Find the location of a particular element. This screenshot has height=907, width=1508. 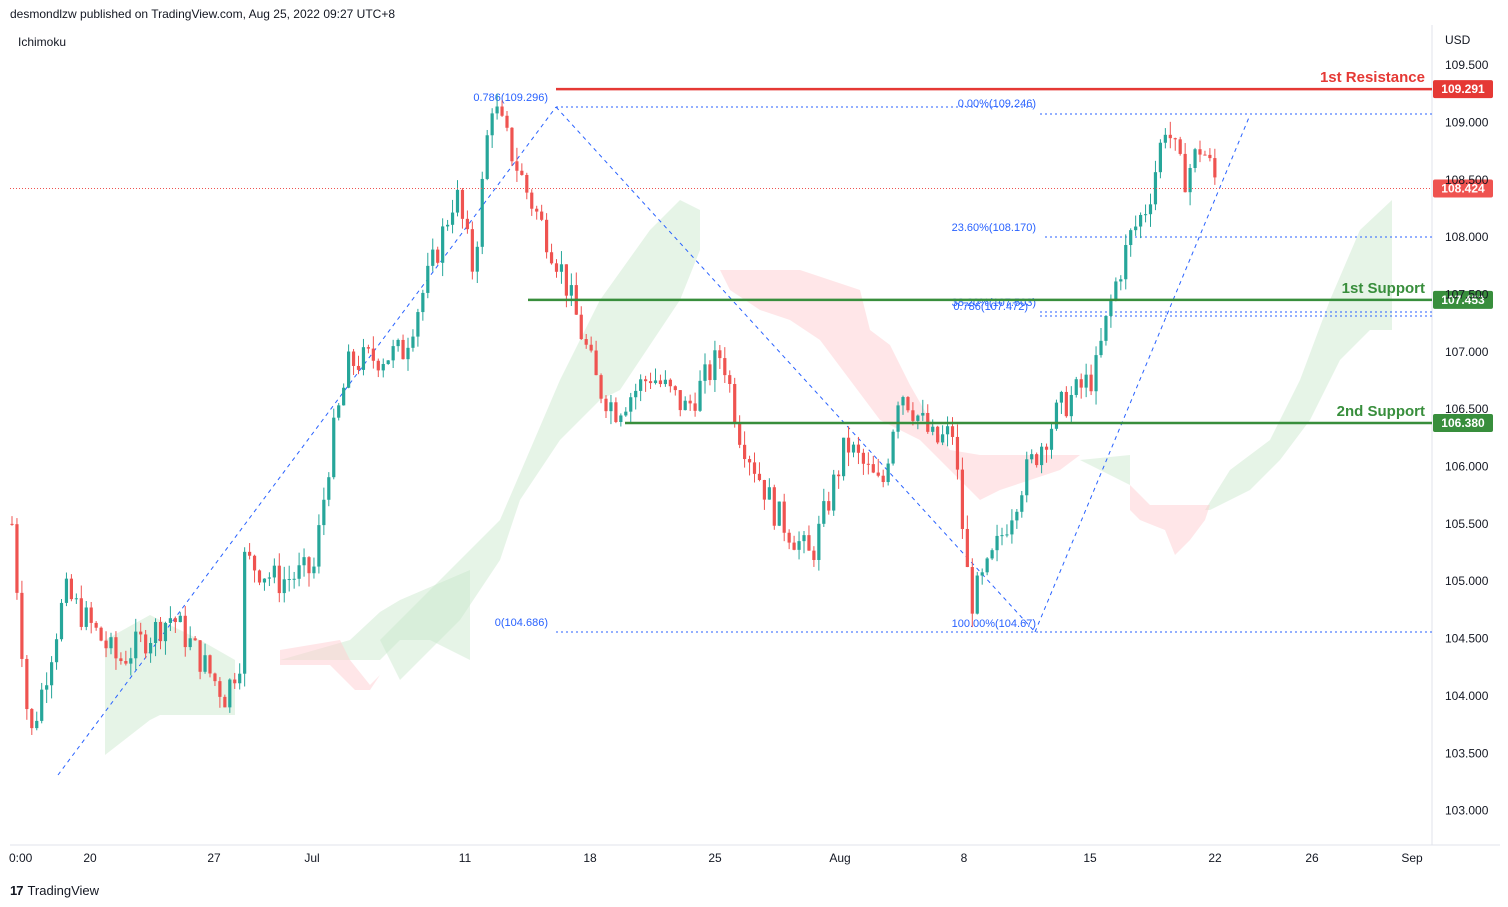

price-tick-label: 108.500 is located at coordinates (1467, 180).